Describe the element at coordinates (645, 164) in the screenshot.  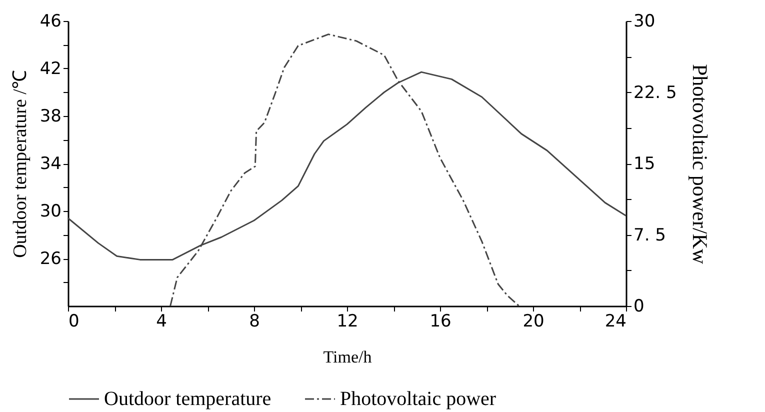
I see `y2-tick-label: 15` at that location.